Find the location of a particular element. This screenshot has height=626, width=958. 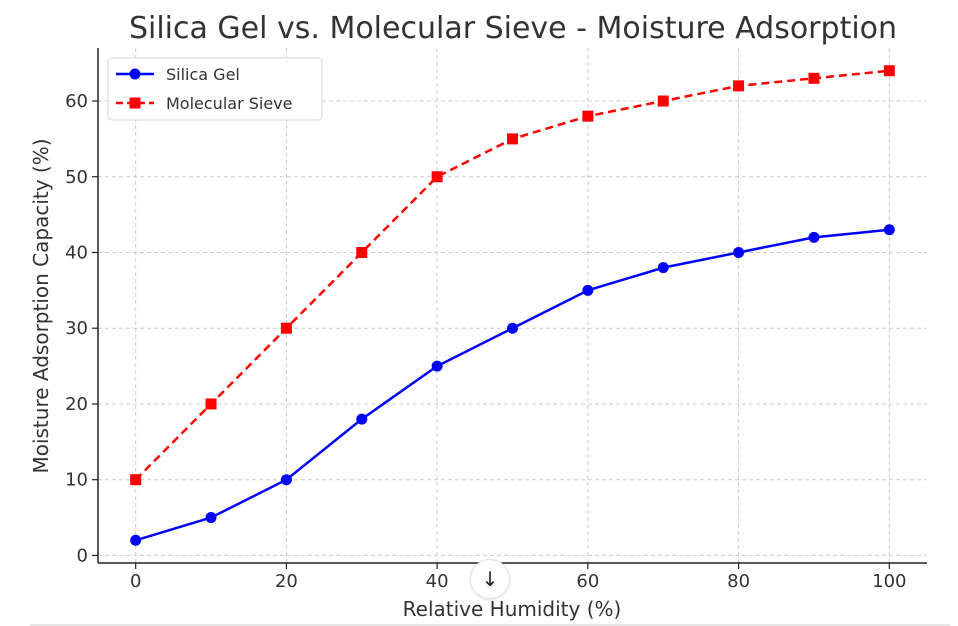

arrow-down-icon: ↓ is located at coordinates (490, 579).